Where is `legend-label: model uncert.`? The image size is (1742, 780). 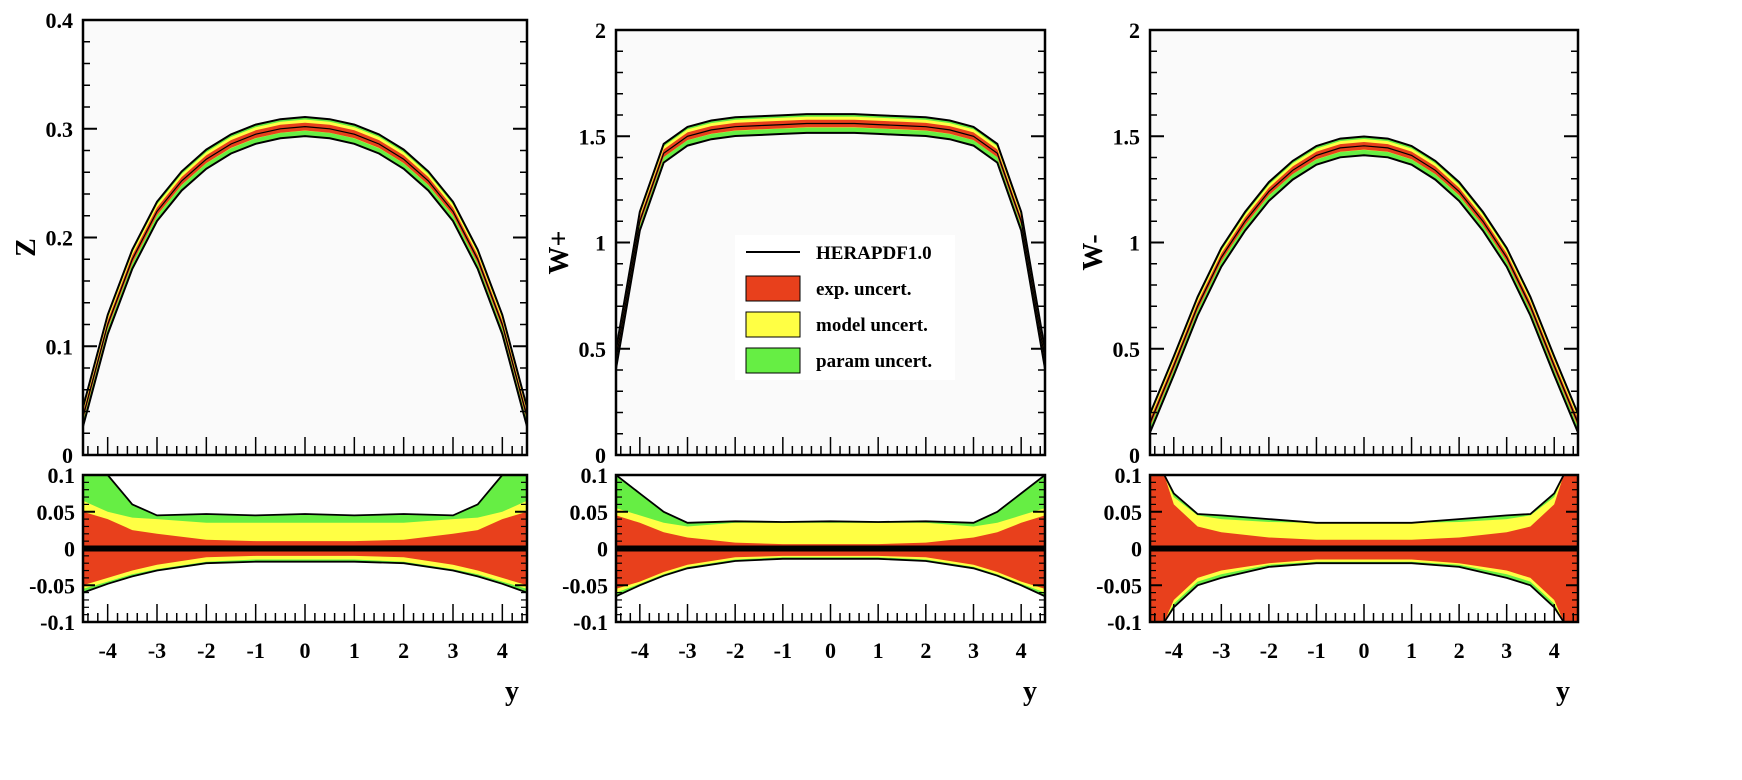 legend-label: model uncert. is located at coordinates (872, 325).